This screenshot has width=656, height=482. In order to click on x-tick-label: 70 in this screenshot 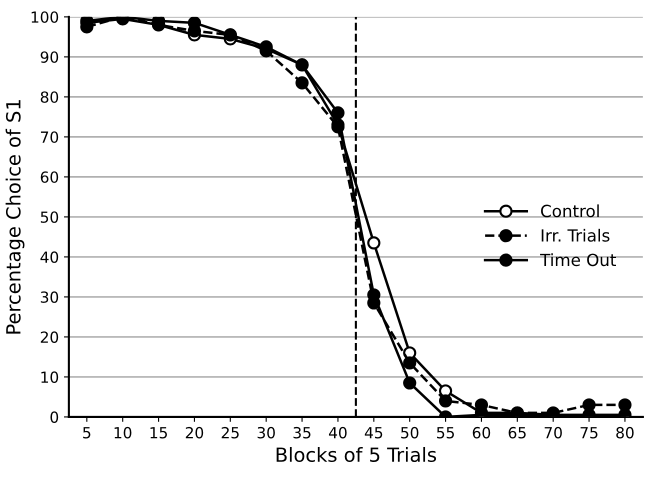, I will do `click(553, 432)`.